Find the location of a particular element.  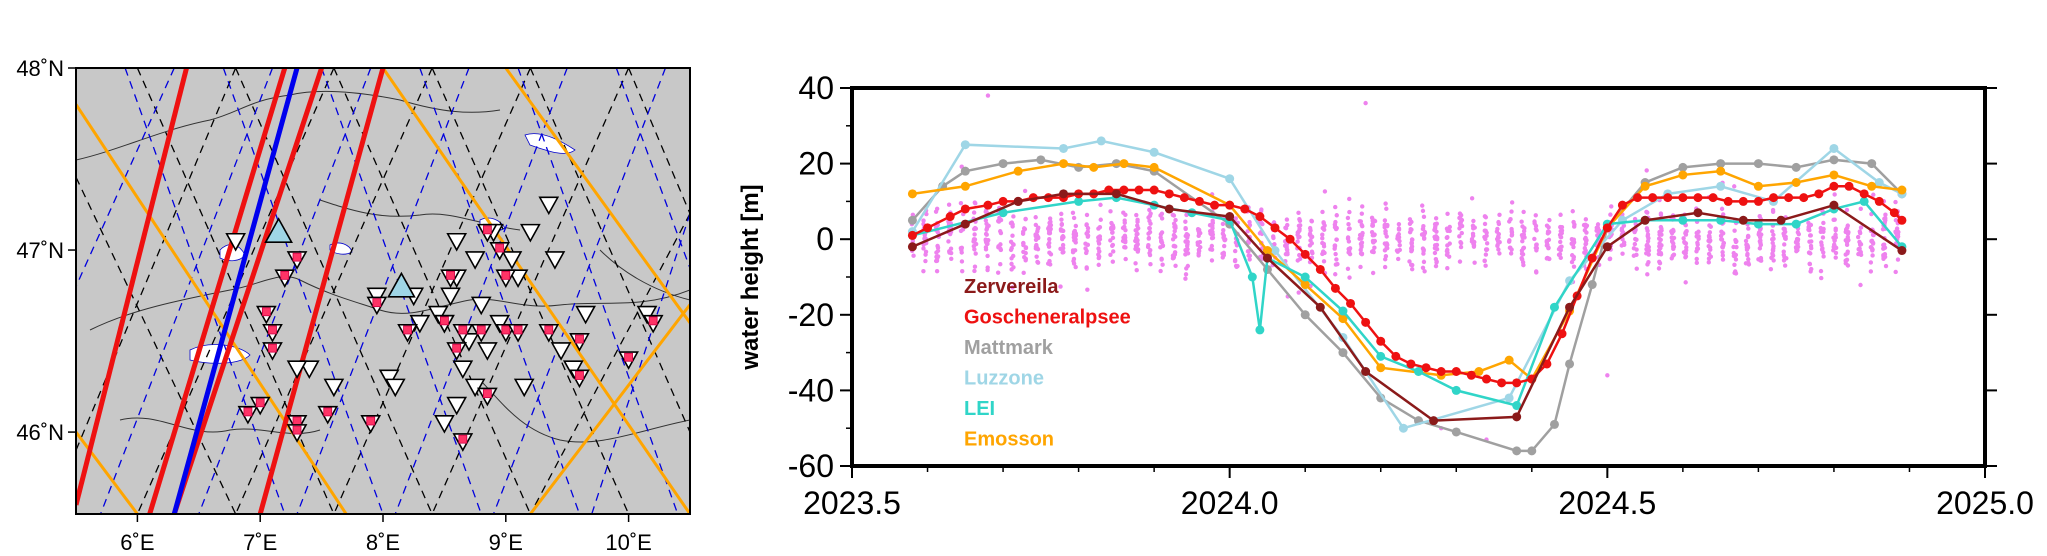

series-point-emosson is located at coordinates (1902, 190).